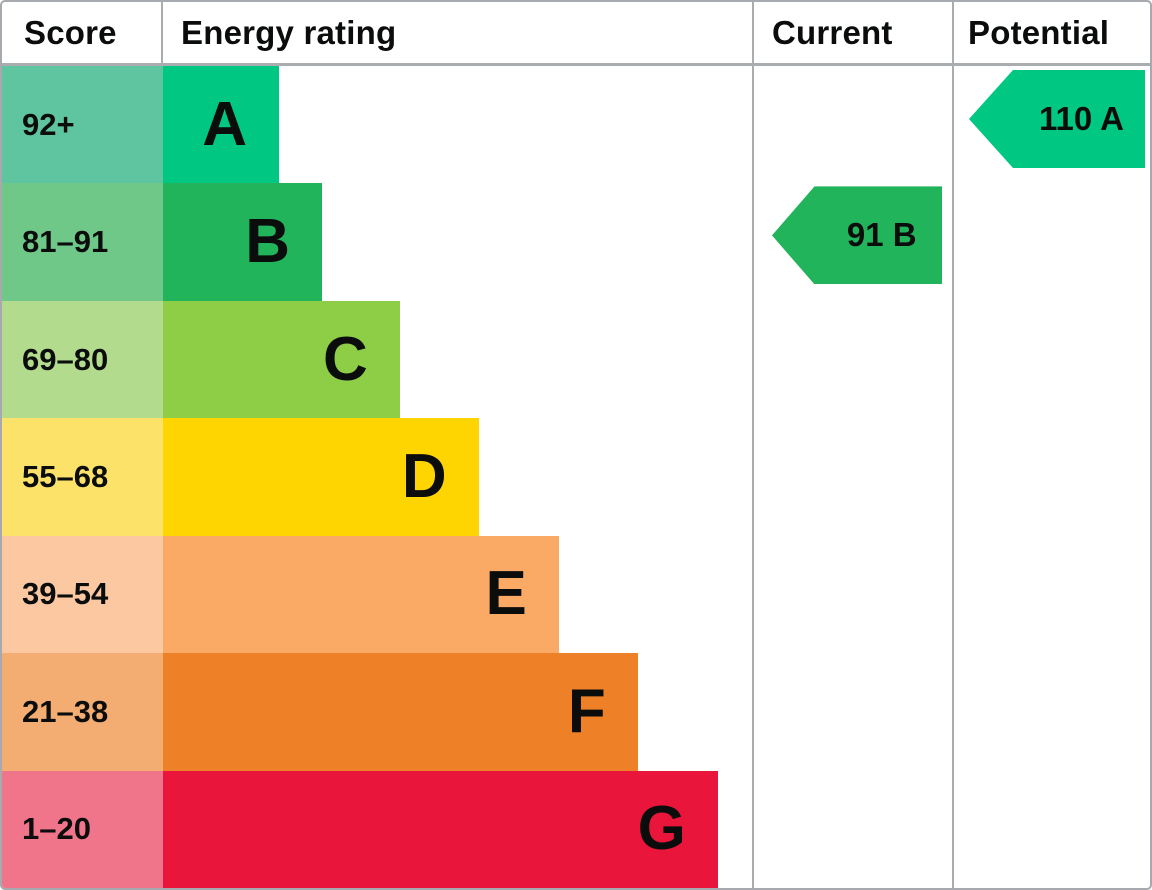 This screenshot has height=890, width=1152. What do you see at coordinates (852, 359) in the screenshot?
I see `current-cell-c` at bounding box center [852, 359].